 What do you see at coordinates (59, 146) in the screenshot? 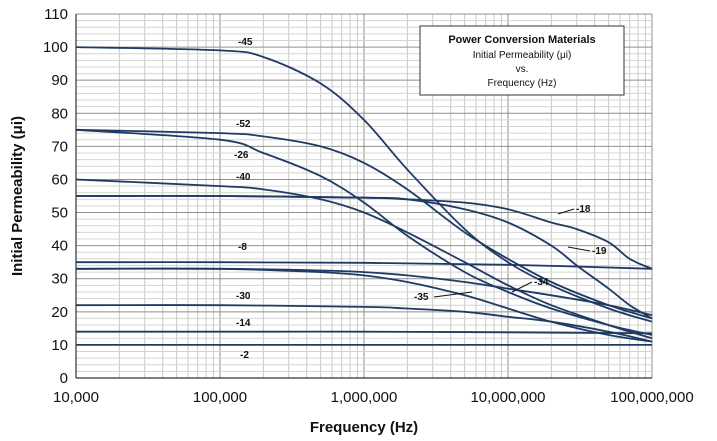
I see `y-tick-label: 70` at bounding box center [59, 146].